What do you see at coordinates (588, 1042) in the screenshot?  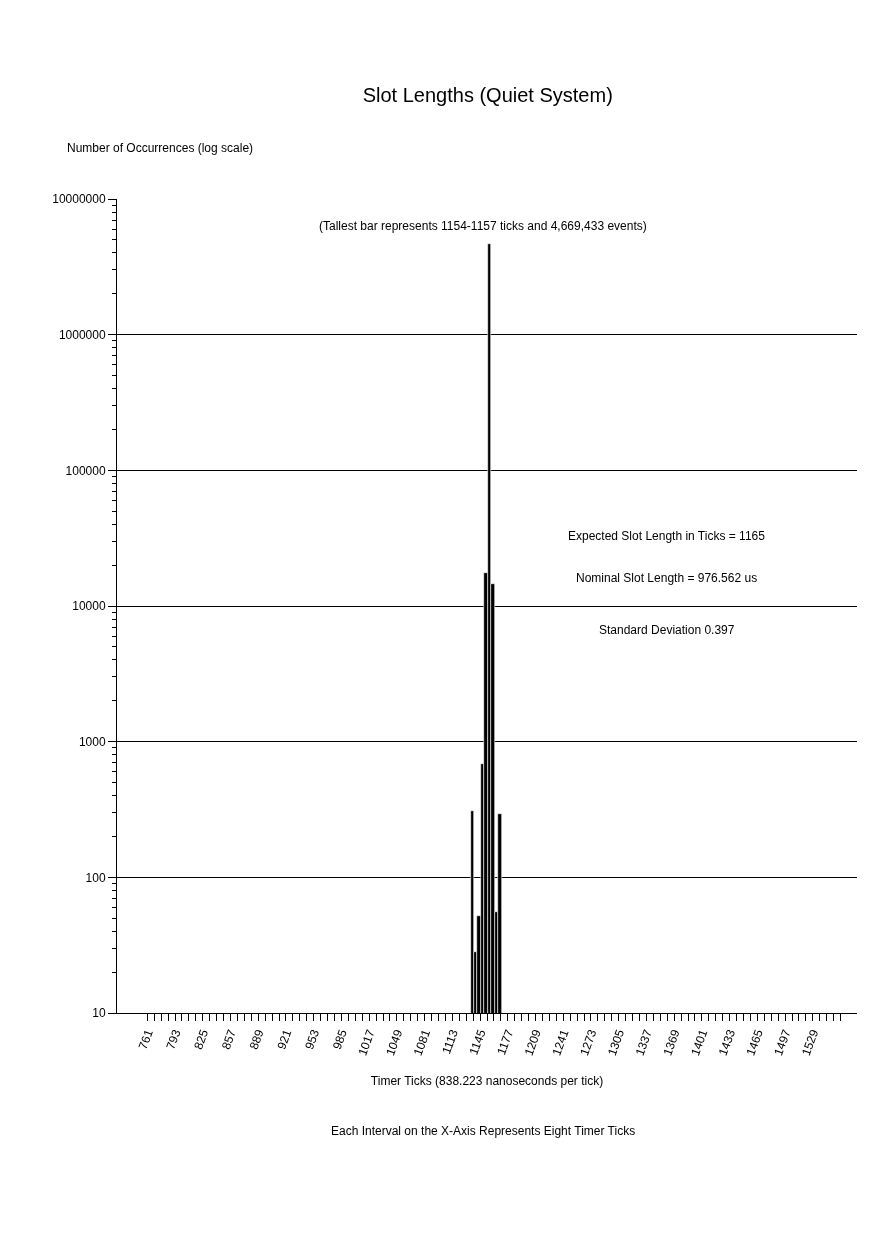 I see `x-tick-label: 1273` at bounding box center [588, 1042].